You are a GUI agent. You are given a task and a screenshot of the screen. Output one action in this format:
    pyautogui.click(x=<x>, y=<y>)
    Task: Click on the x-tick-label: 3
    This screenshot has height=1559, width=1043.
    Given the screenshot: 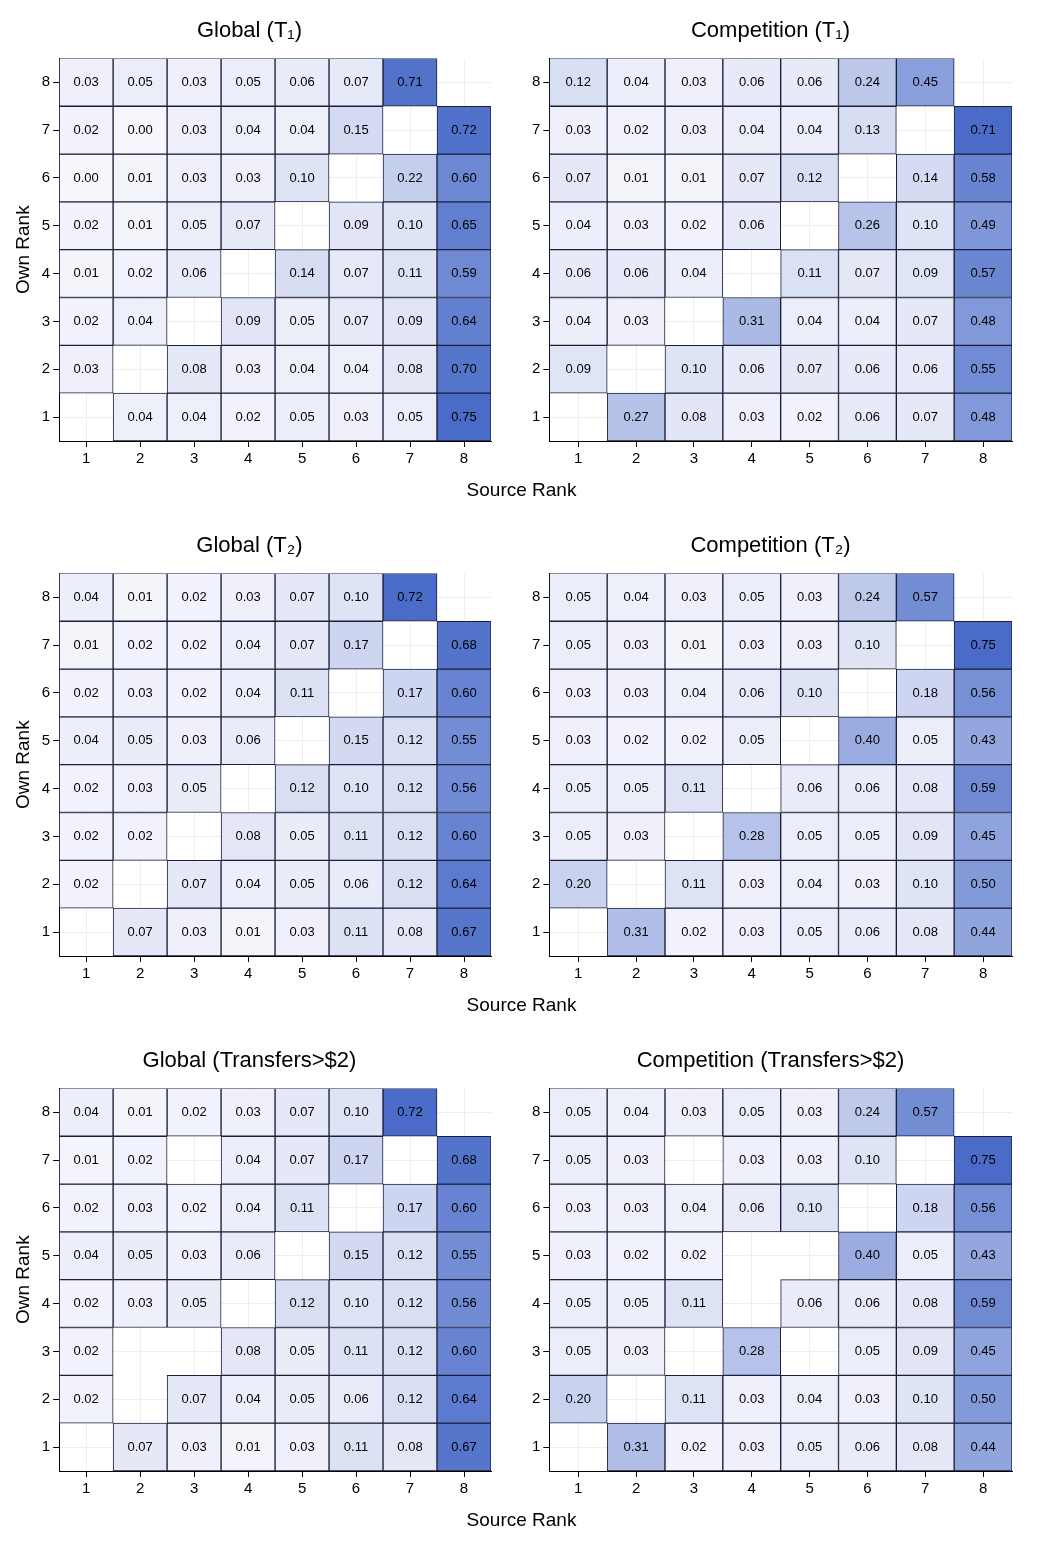 What is the action you would take?
    pyautogui.click(x=194, y=973)
    